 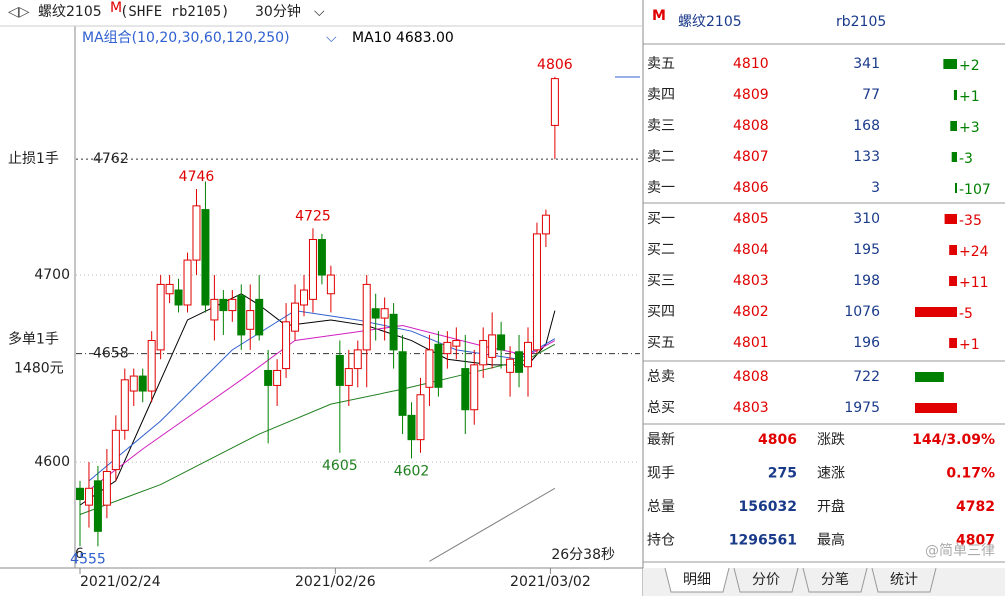 What do you see at coordinates (555, 65) in the screenshot?
I see `extreme-label: 4806` at bounding box center [555, 65].